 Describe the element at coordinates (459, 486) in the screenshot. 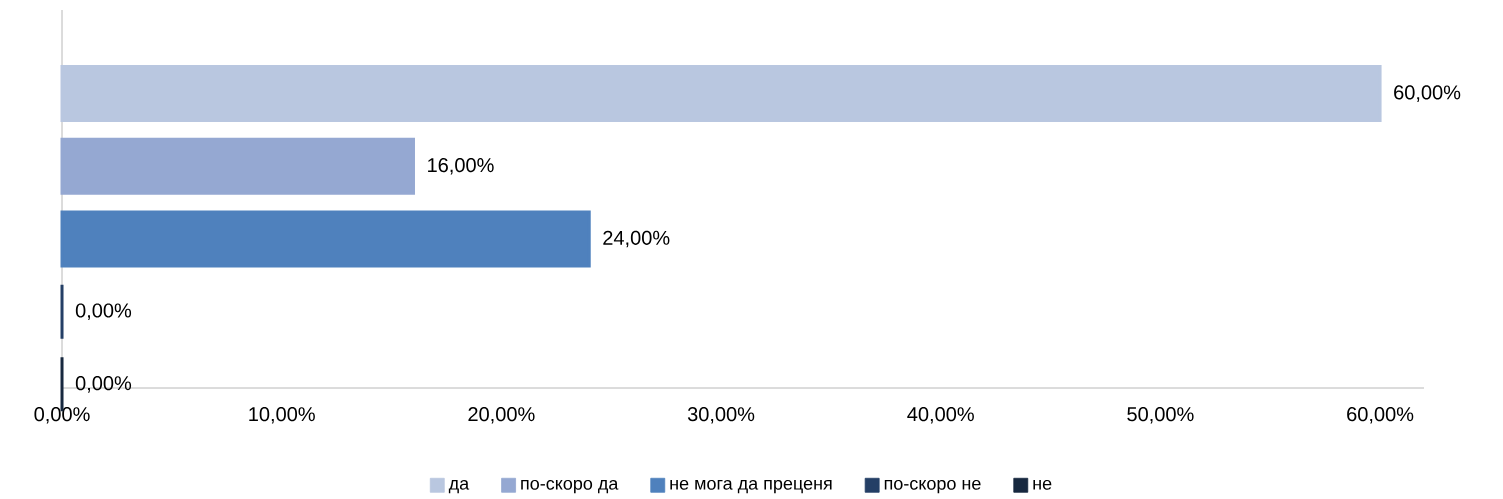

I see `legend-label: да` at that location.